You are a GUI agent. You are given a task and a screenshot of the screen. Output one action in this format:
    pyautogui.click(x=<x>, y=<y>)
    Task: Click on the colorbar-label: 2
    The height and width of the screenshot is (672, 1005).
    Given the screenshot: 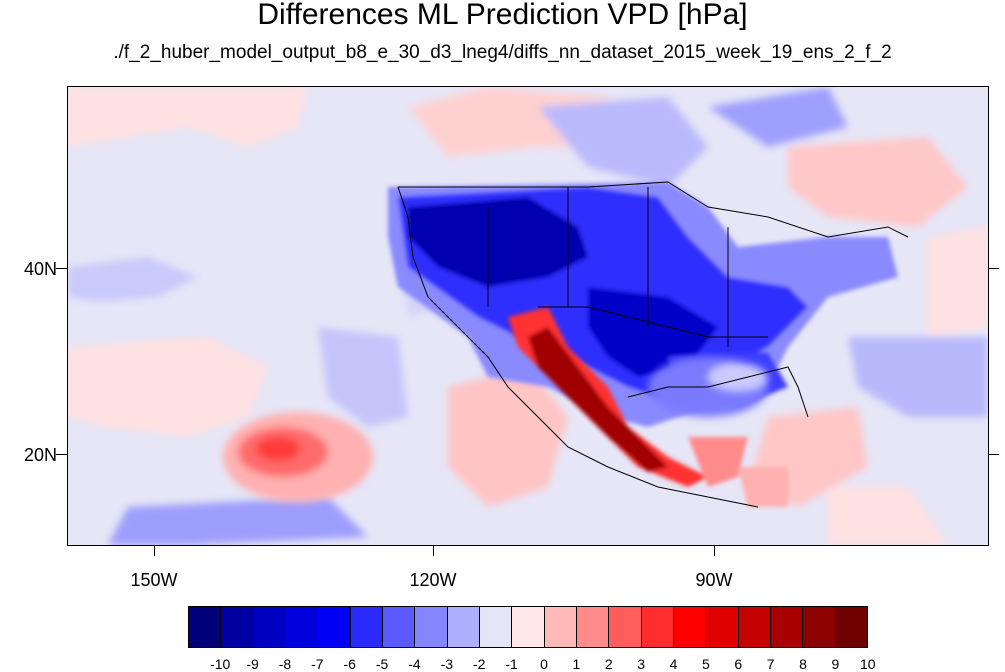 What is the action you would take?
    pyautogui.click(x=608, y=664)
    